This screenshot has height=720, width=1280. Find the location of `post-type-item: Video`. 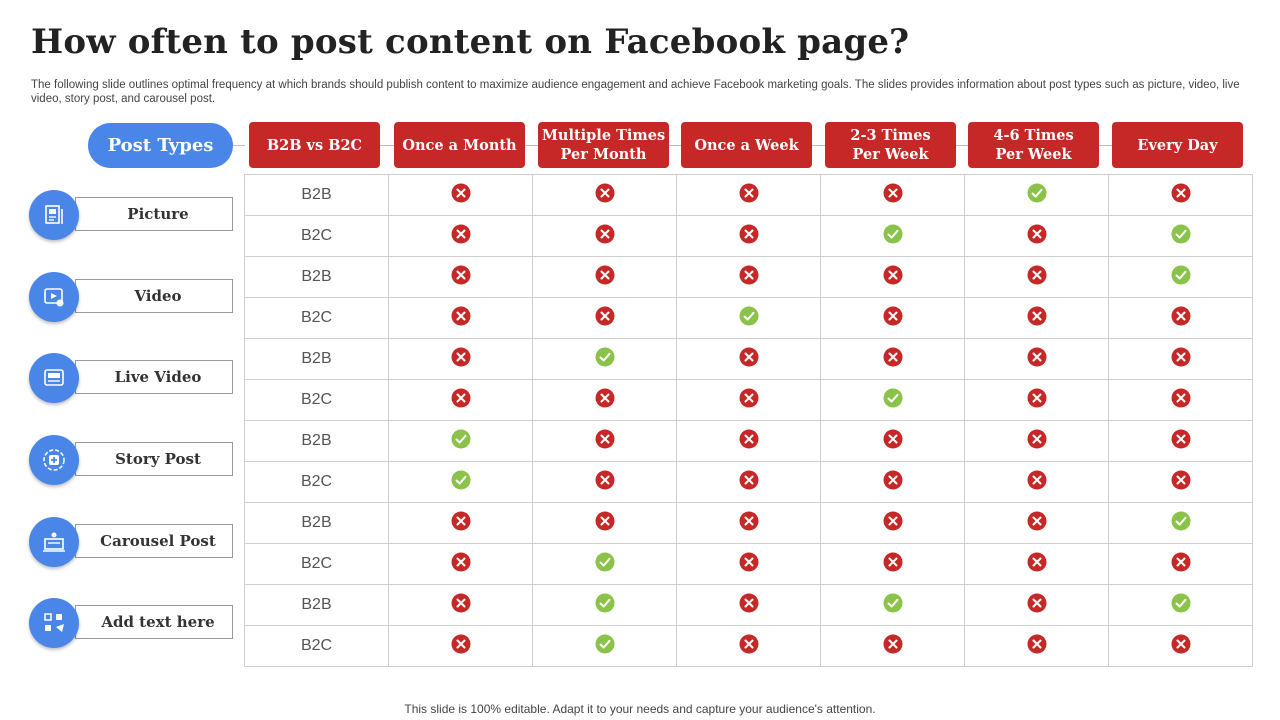

post-type-item: Video is located at coordinates (131, 297).